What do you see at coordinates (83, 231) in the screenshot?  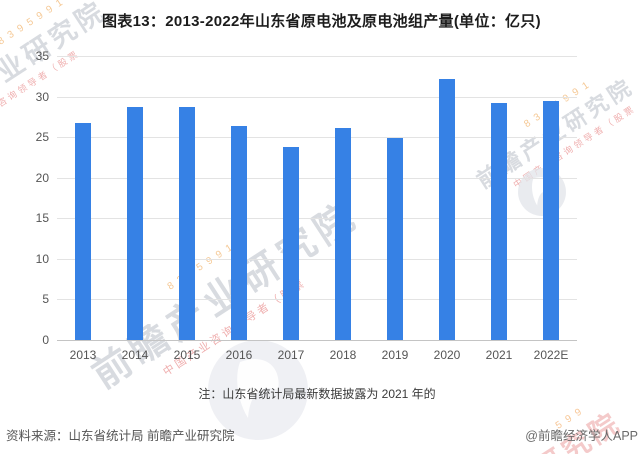 I see `bar-2013` at bounding box center [83, 231].